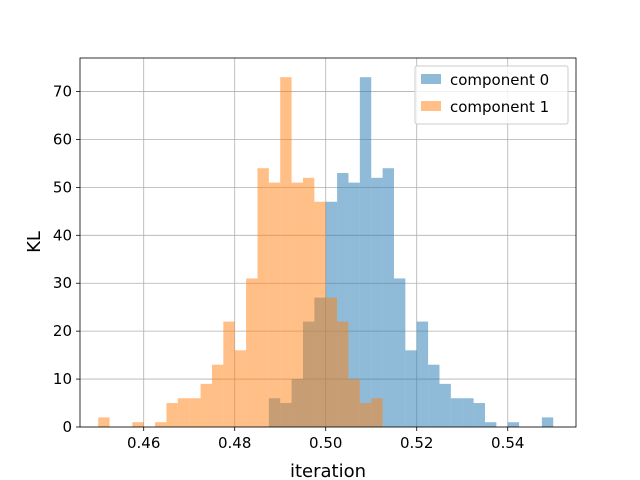  What do you see at coordinates (325, 443) in the screenshot?
I see `x-tick-label: 0.50` at bounding box center [325, 443].